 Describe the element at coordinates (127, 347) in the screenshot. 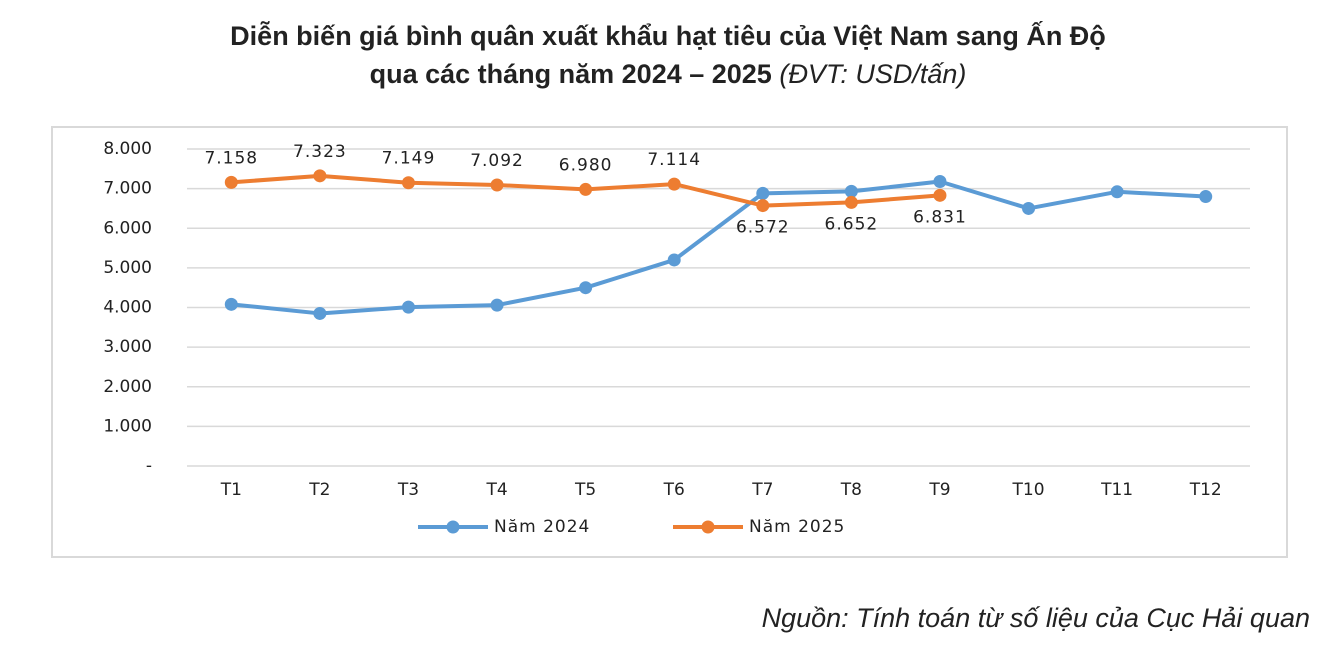

I see `y-tick-label: 3.000` at that location.